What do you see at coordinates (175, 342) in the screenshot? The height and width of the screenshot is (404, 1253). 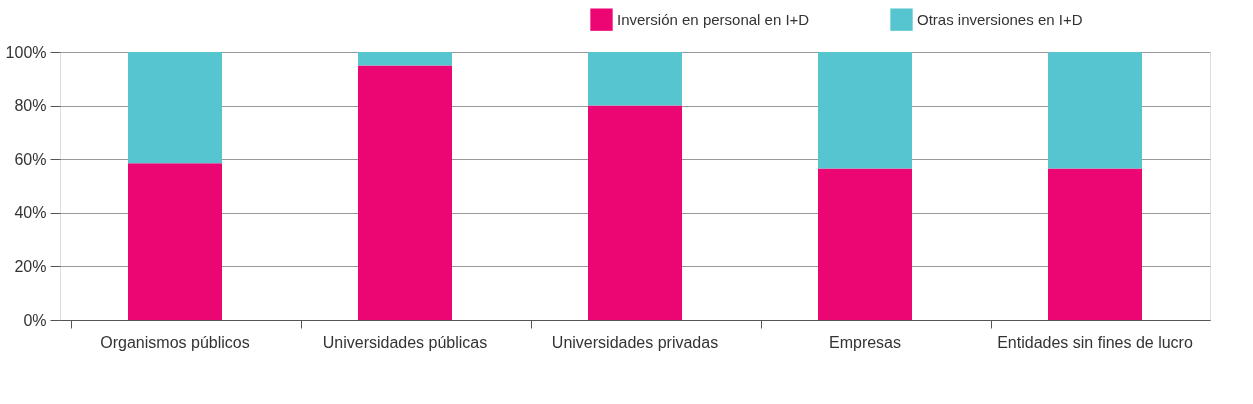 I see `x-tick-label: Organismos públicos` at bounding box center [175, 342].